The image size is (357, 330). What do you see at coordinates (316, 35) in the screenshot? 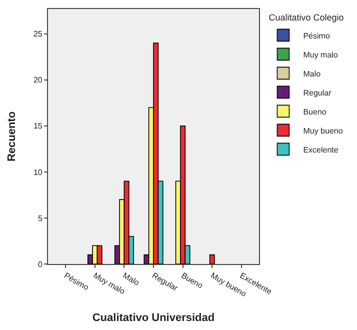
I see `legend-label: Pésimo` at bounding box center [316, 35].